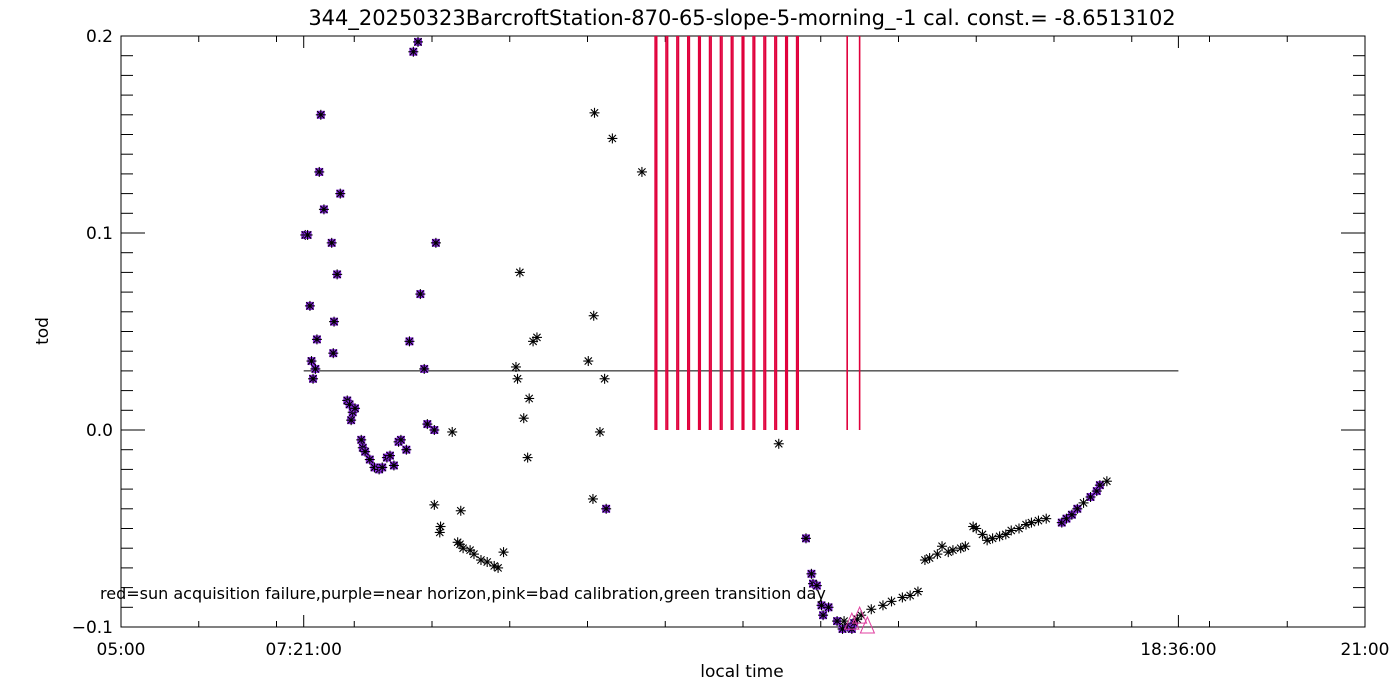  What do you see at coordinates (99, 37) in the screenshot?
I see `y-tick-label: 0.2` at bounding box center [99, 37].